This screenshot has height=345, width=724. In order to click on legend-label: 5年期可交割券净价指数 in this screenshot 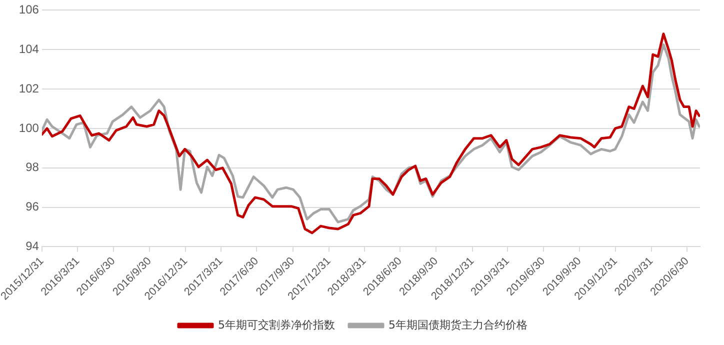, I will do `click(276, 325)`.